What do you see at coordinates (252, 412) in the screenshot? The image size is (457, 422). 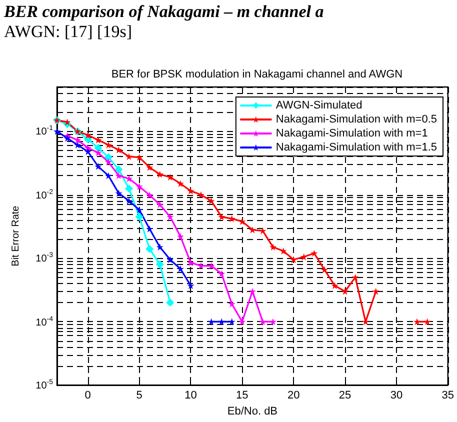 I see `x-axis-title: Eb/No. dB` at bounding box center [252, 412].